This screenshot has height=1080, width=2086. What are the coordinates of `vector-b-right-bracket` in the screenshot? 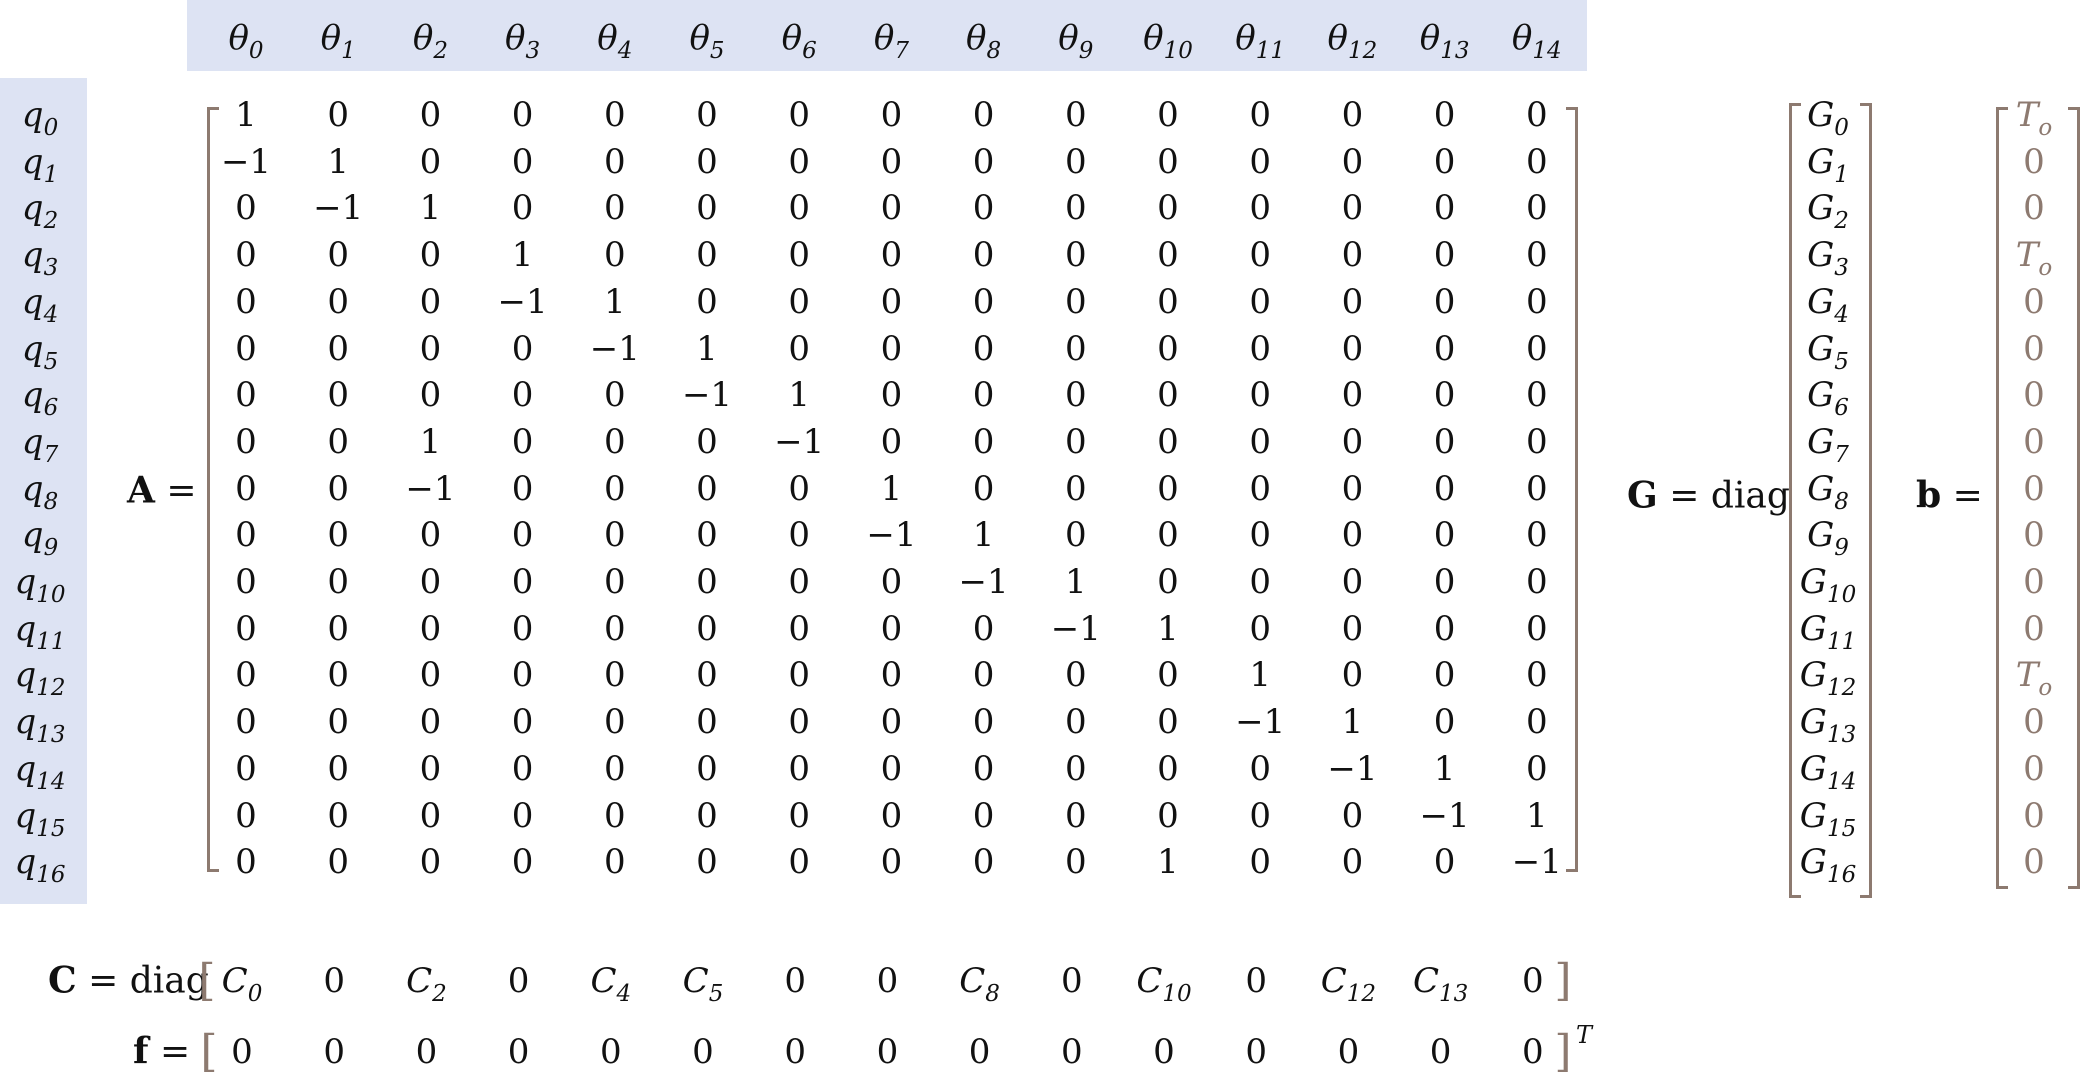 It's located at (2074, 498).